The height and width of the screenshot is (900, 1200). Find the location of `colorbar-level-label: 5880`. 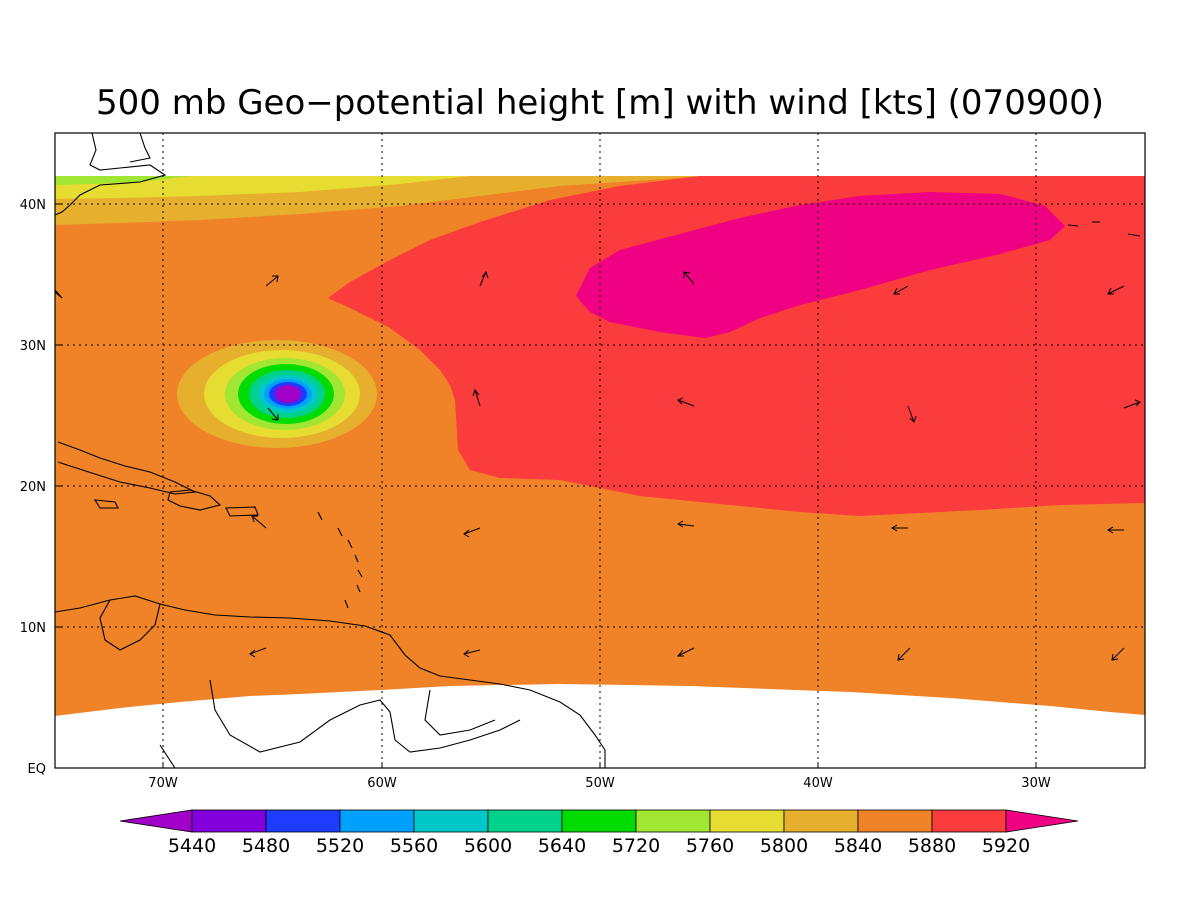

colorbar-level-label: 5880 is located at coordinates (932, 846).